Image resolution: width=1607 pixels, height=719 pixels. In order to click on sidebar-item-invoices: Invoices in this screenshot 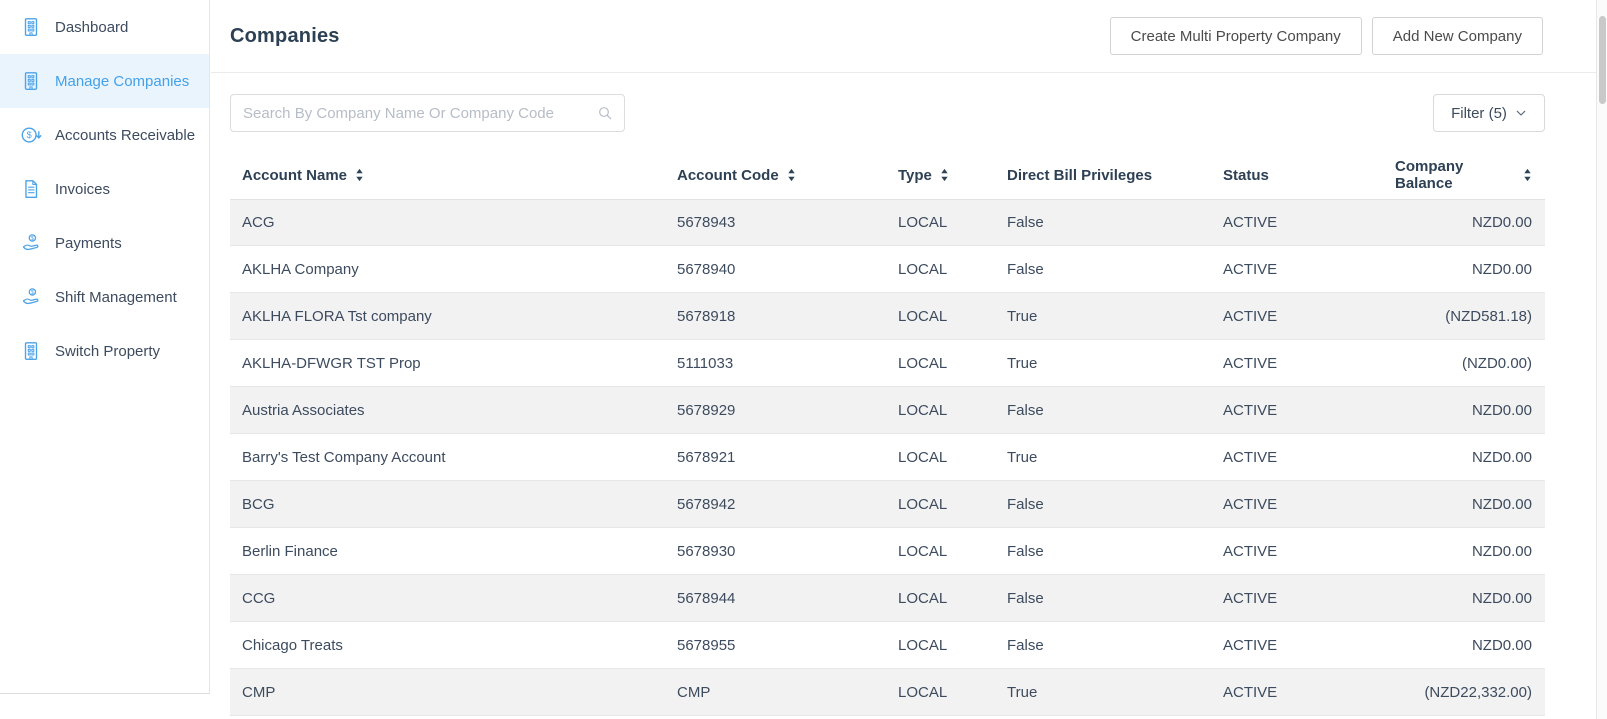, I will do `click(104, 189)`.